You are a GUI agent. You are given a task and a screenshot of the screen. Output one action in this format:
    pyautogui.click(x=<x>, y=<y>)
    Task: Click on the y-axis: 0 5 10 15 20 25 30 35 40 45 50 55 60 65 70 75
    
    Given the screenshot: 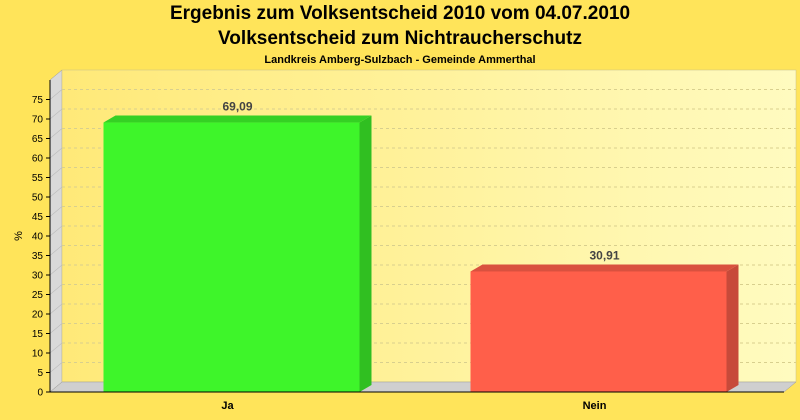 What is the action you would take?
    pyautogui.click(x=41, y=239)
    